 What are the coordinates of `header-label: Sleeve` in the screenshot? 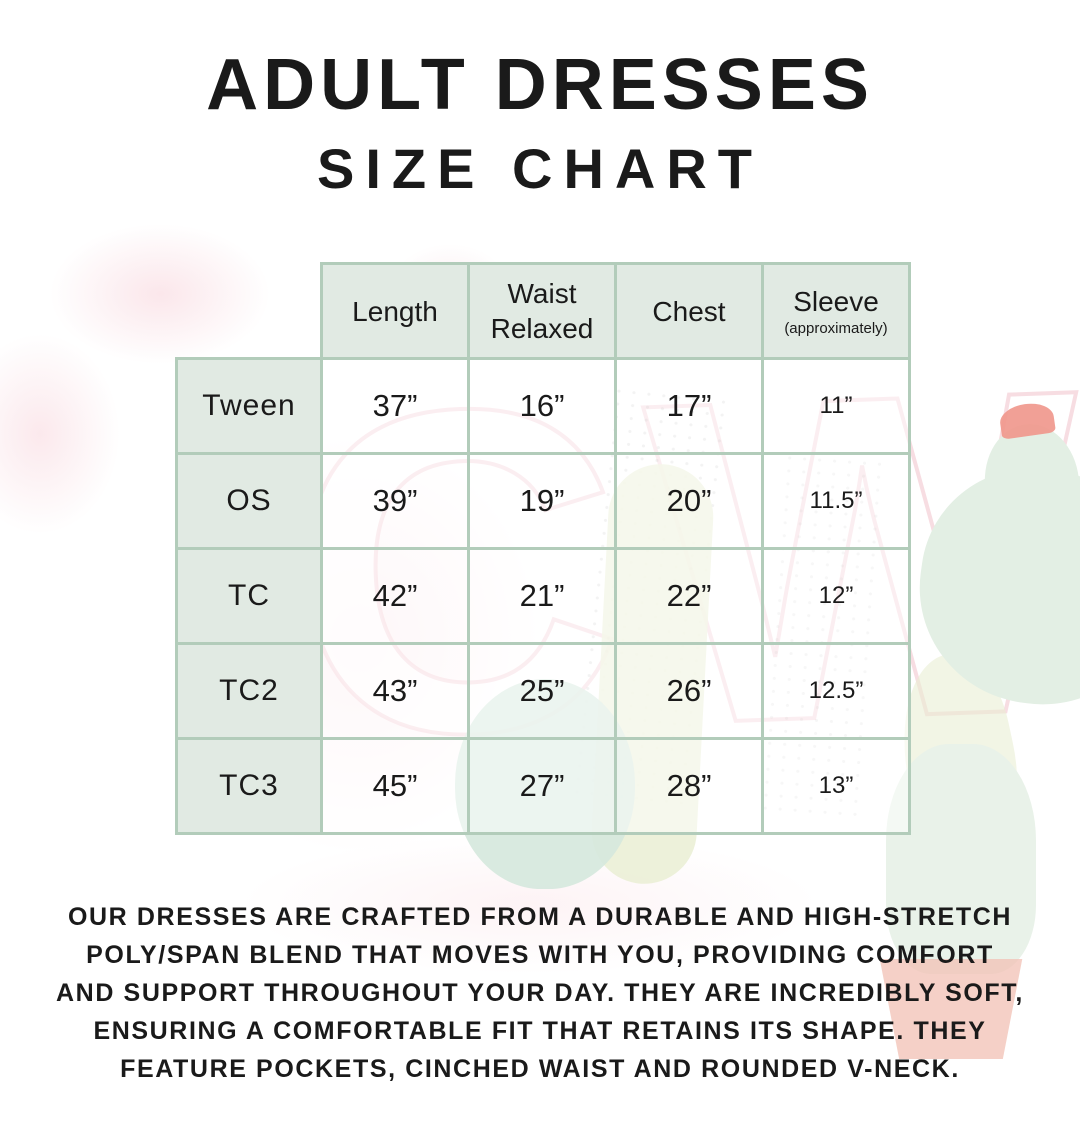 It's located at (836, 301).